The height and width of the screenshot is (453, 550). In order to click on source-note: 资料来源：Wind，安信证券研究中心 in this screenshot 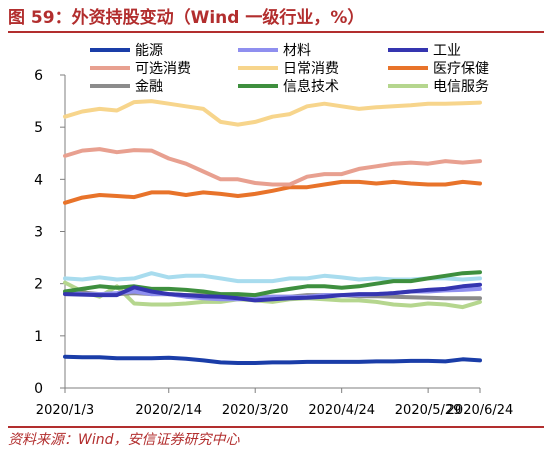, I will do `click(276, 438)`.